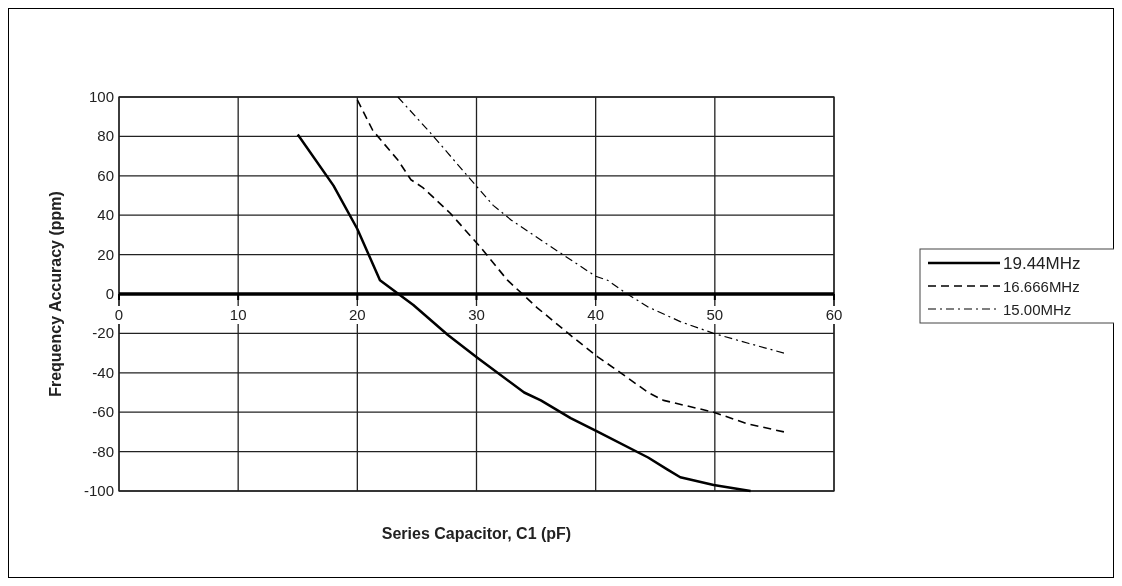  I want to click on y-axis-title: Frequency Accuracy (ppm), so click(55, 294).